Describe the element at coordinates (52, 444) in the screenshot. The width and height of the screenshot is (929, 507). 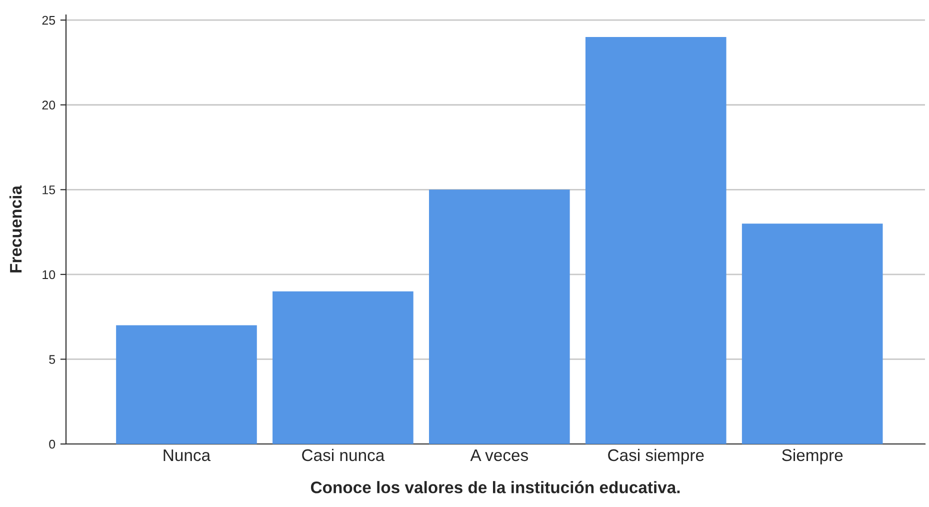
I see `y-tick-label: 0` at that location.